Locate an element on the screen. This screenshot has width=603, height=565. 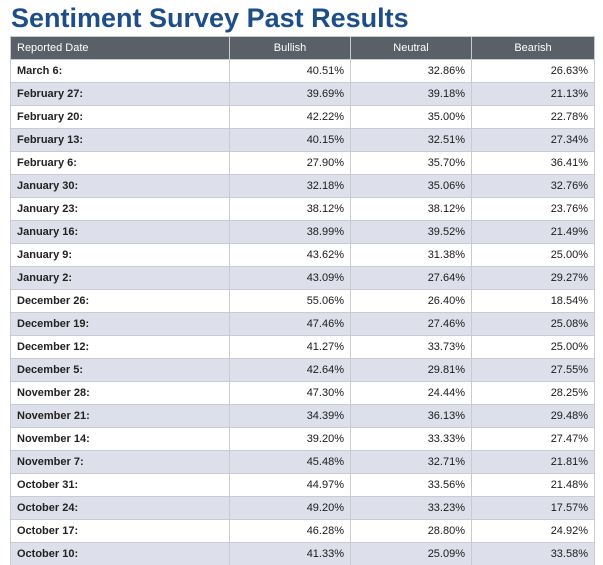
cell-neutral: 28.80% is located at coordinates (411, 531).